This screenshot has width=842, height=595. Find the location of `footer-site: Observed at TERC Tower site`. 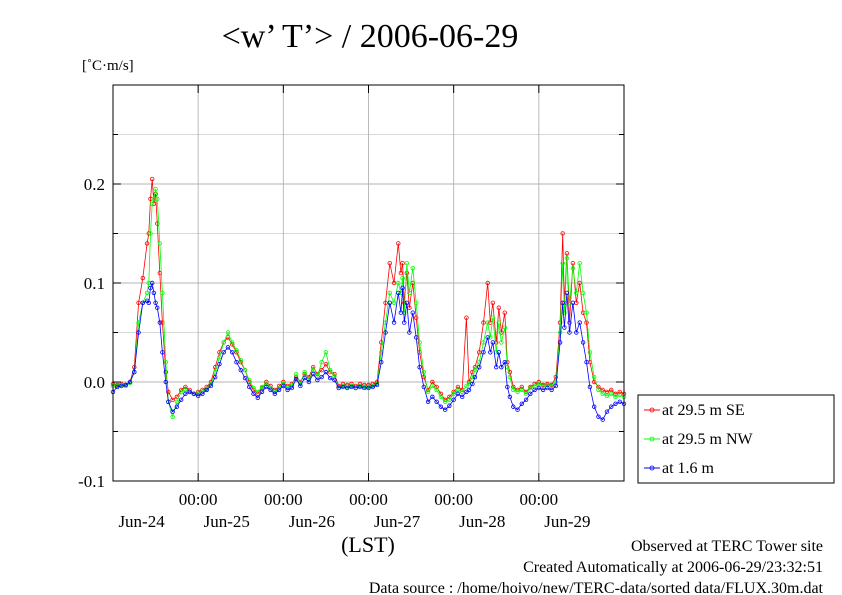

footer-site: Observed at TERC Tower site is located at coordinates (727, 546).